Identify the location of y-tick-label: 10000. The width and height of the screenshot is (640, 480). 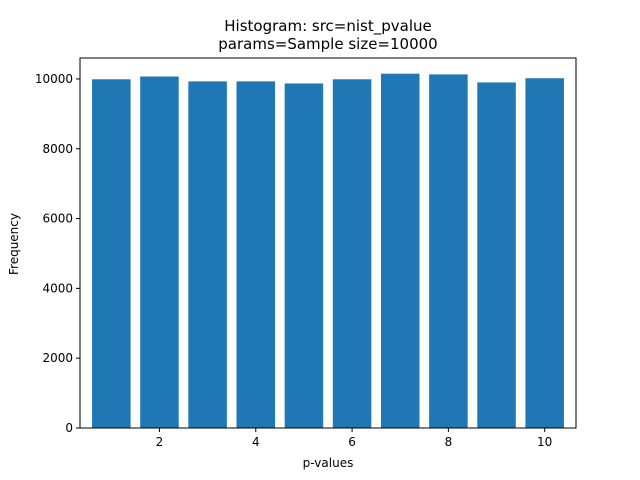
(54, 79).